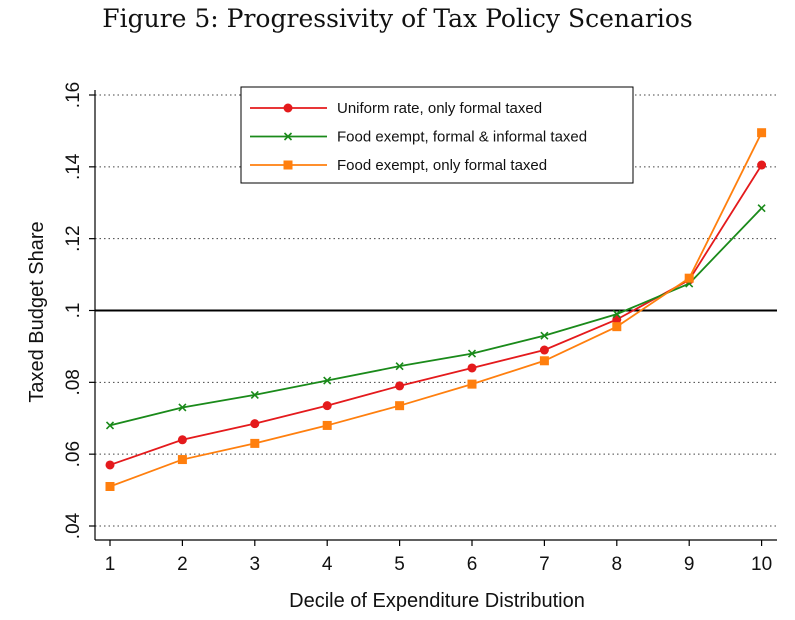  Describe the element at coordinates (73, 238) in the screenshot. I see `y-tick-label: .12` at that location.